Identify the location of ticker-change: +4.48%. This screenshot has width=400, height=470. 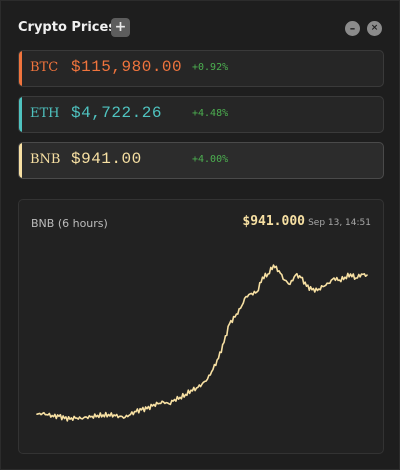
(210, 113).